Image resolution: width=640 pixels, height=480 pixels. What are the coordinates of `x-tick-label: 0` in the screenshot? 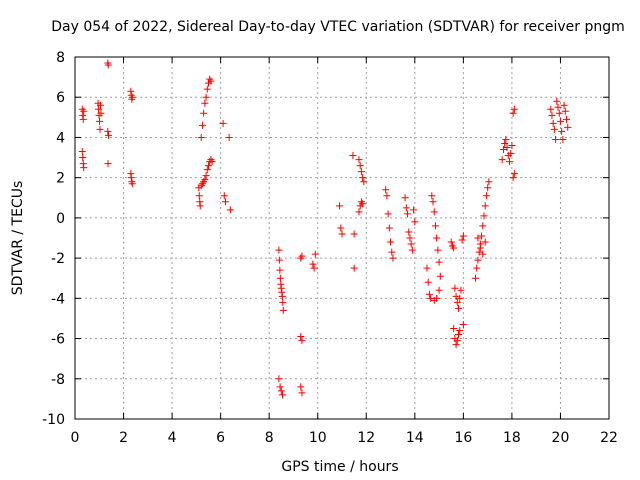 It's located at (75, 438).